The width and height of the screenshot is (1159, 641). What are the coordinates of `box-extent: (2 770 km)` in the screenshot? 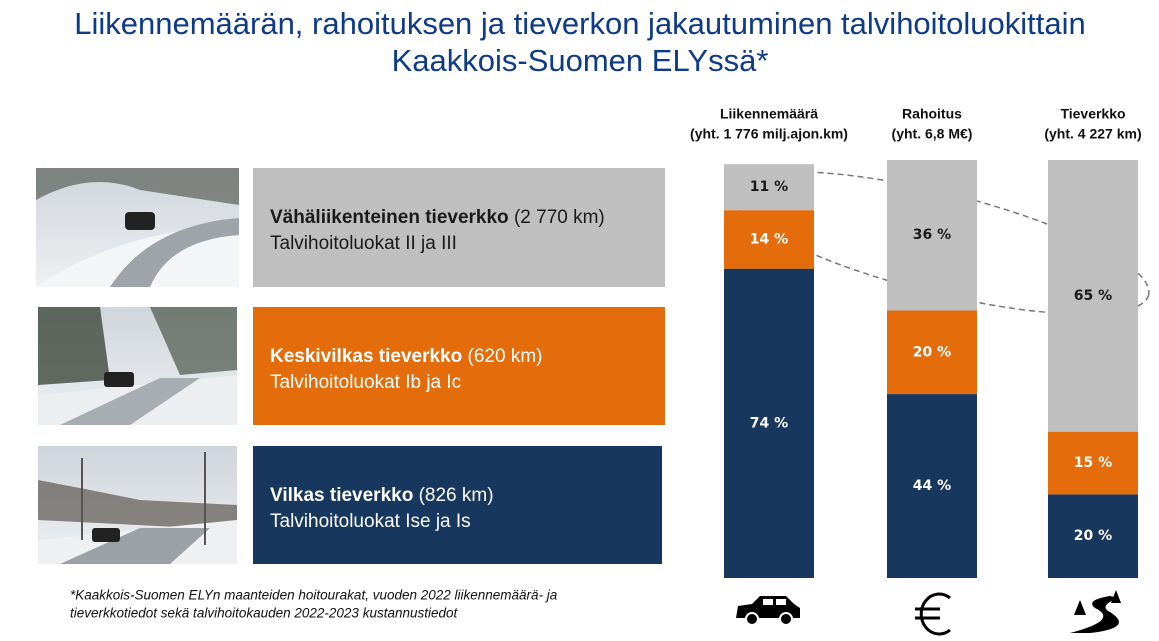 It's located at (559, 217).